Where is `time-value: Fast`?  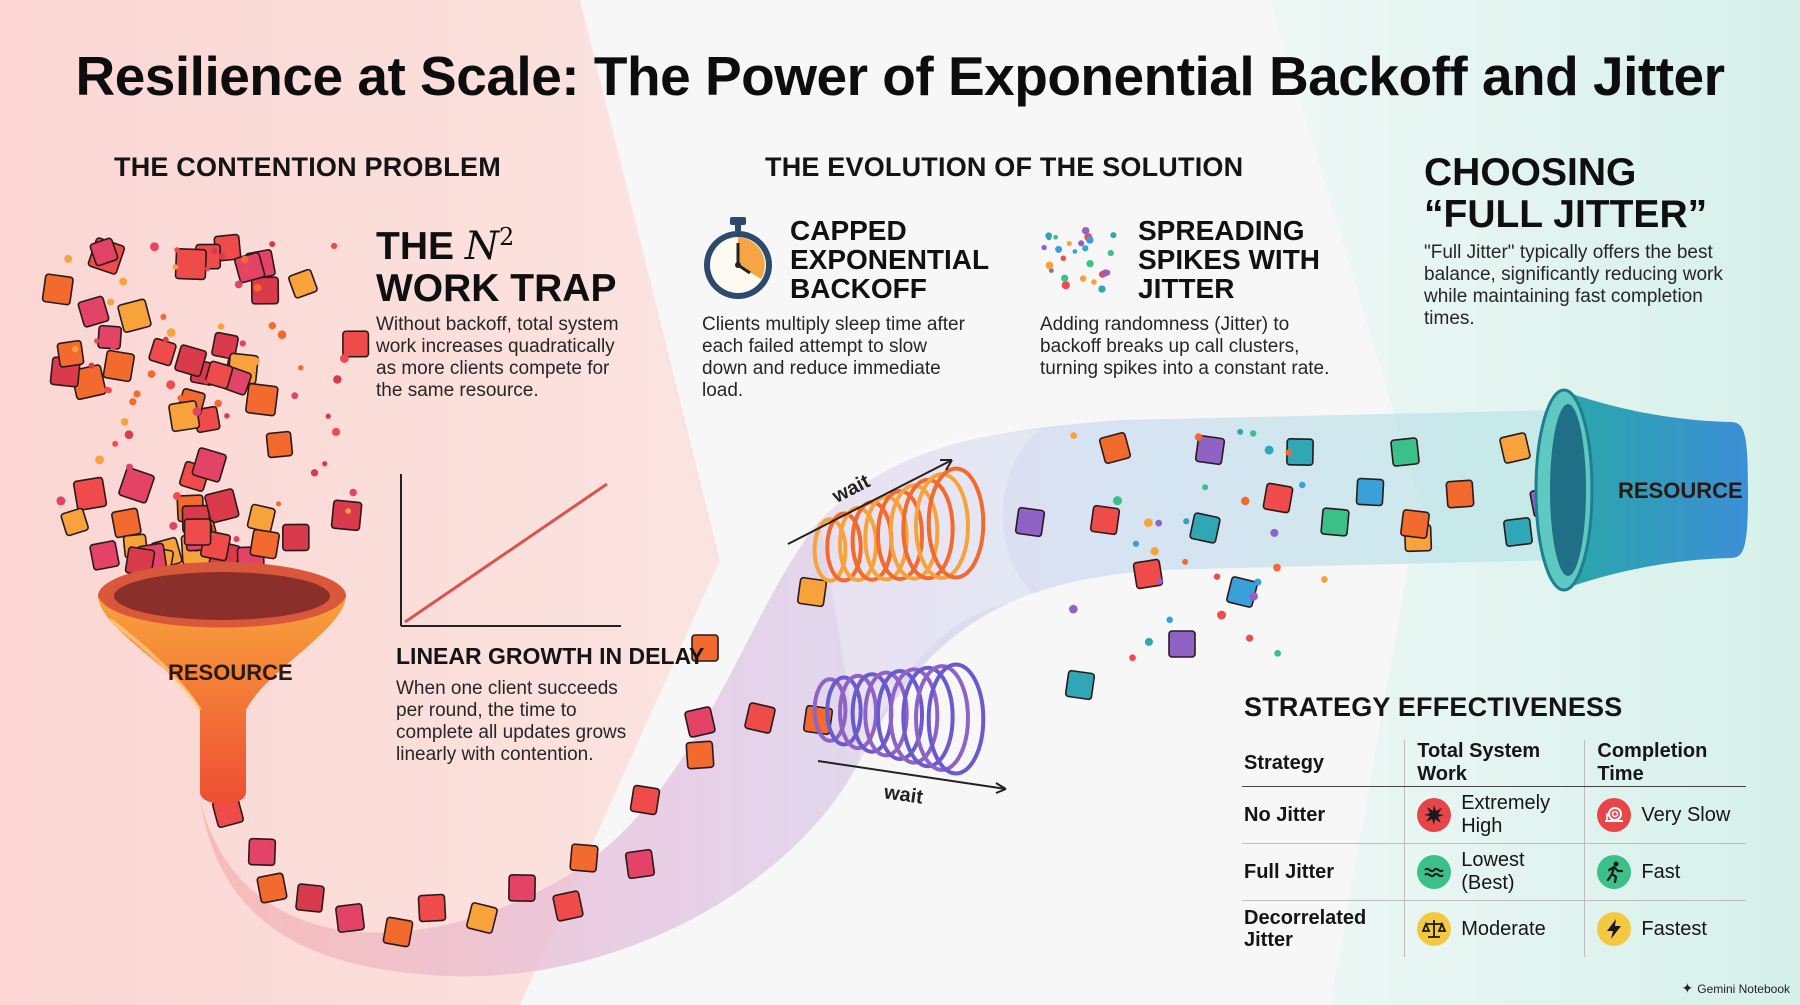
time-value: Fast is located at coordinates (1661, 871).